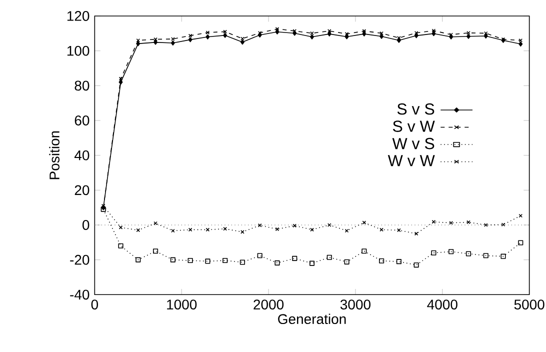  Describe the element at coordinates (269, 305) in the screenshot. I see `x-tick-label: 2000` at that location.